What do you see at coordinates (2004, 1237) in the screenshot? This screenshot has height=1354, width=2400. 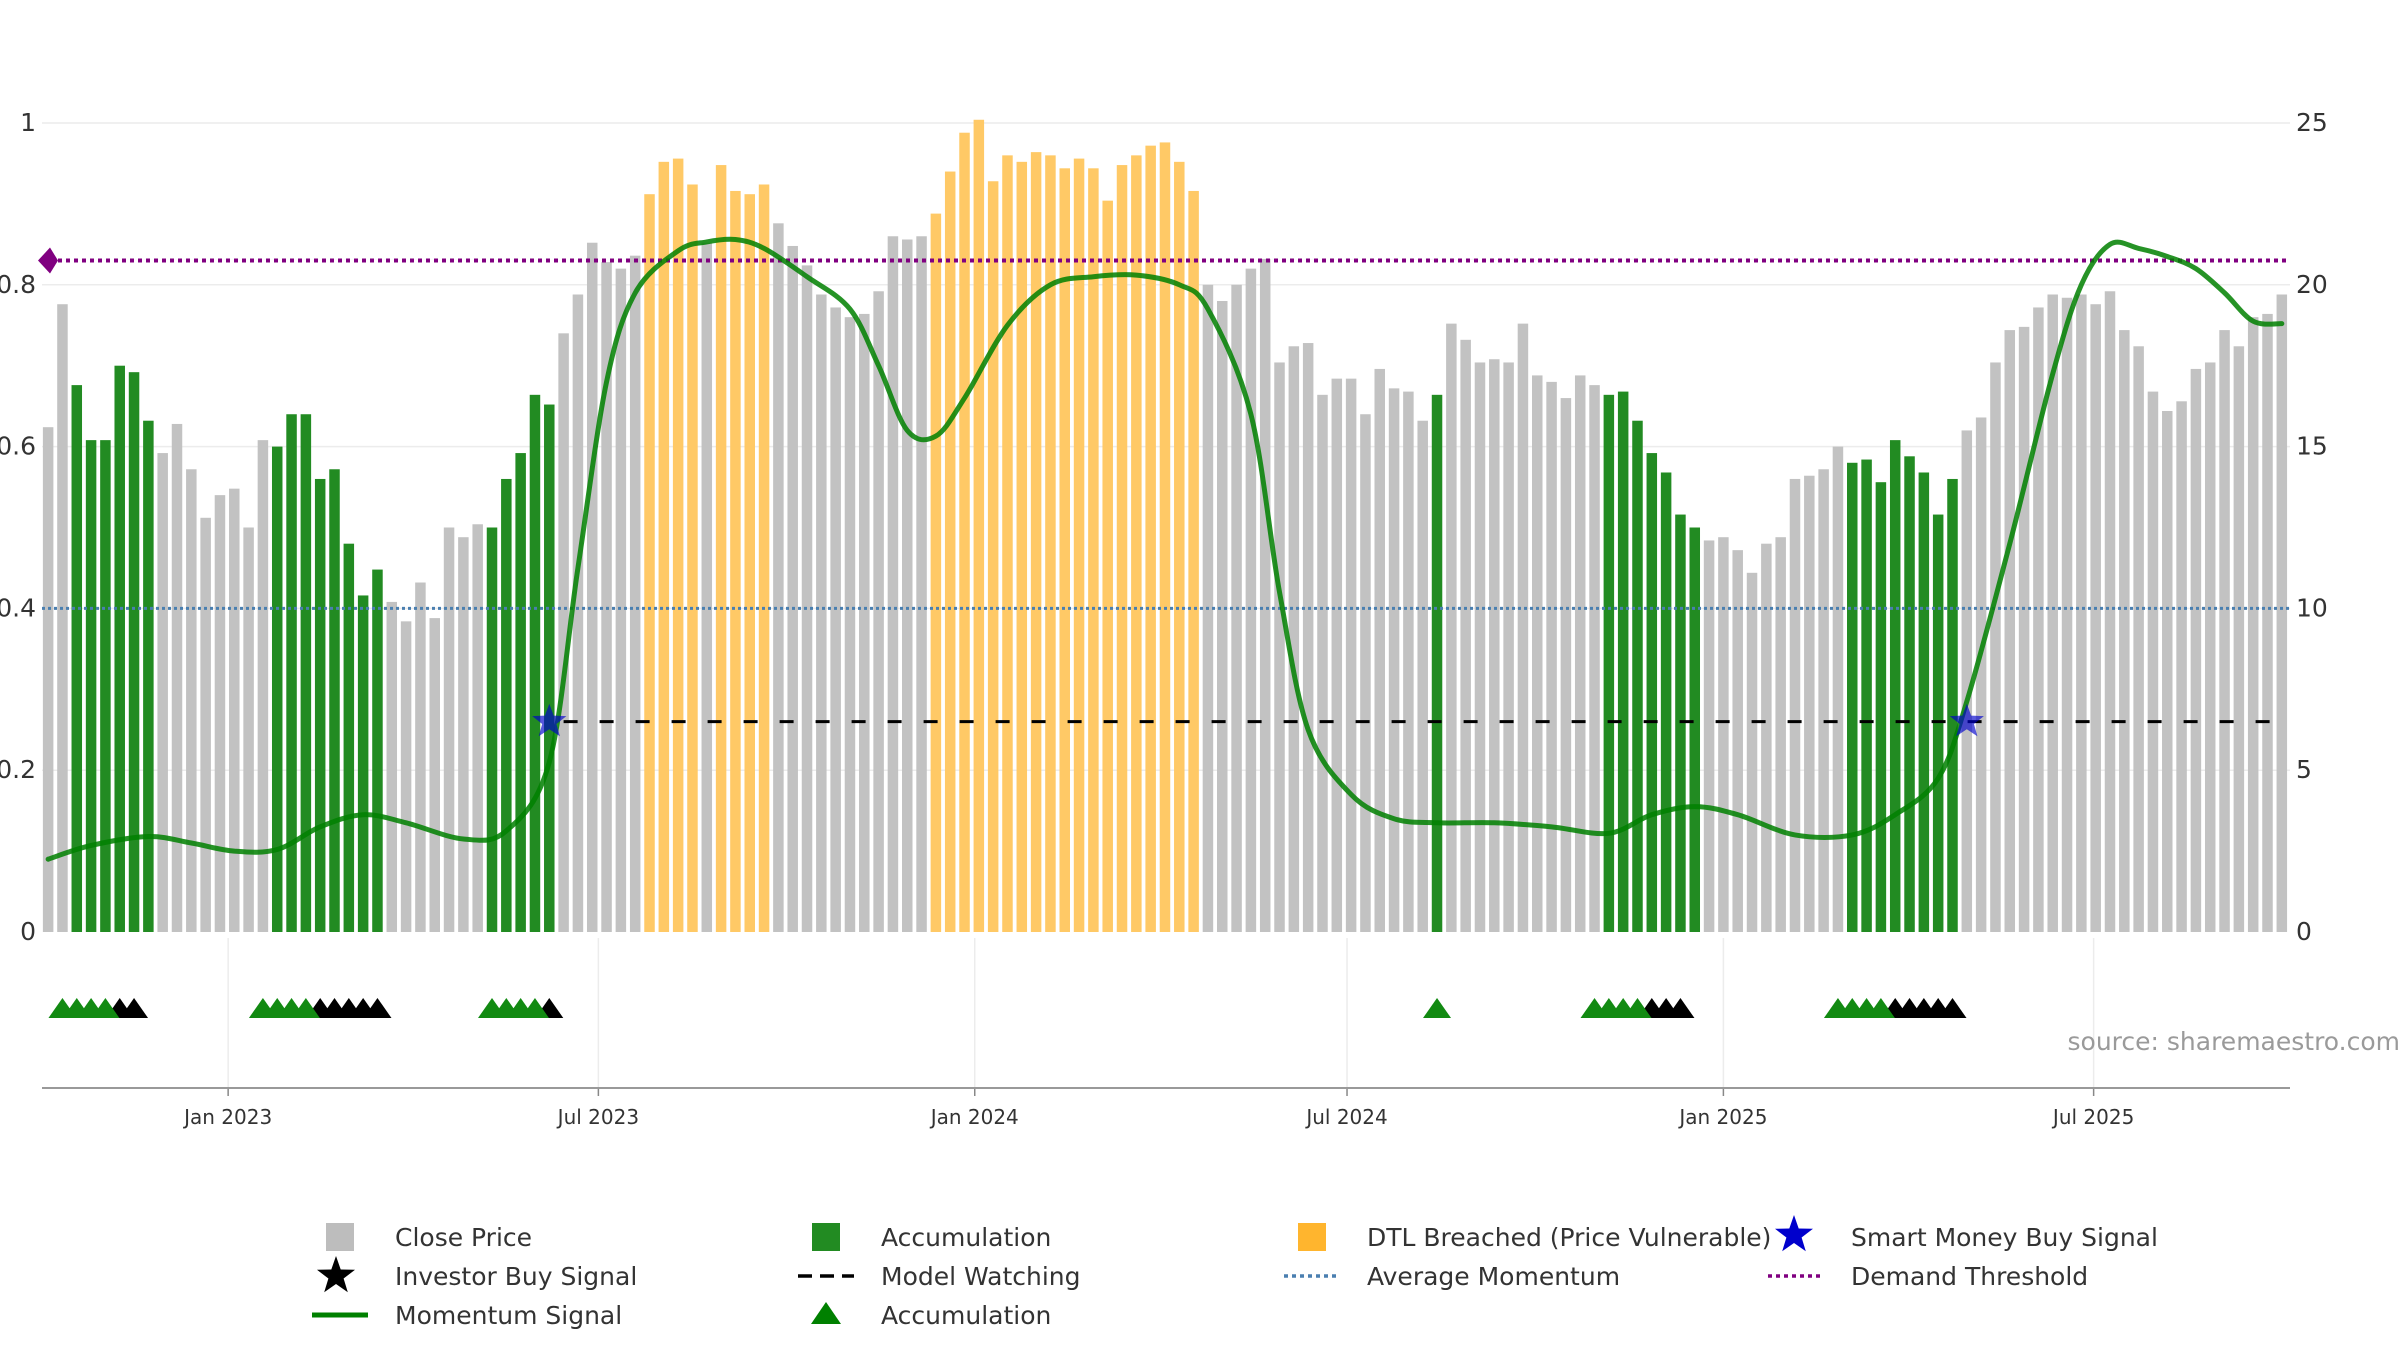 I see `legend-label: Smart Money Buy Signal` at bounding box center [2004, 1237].